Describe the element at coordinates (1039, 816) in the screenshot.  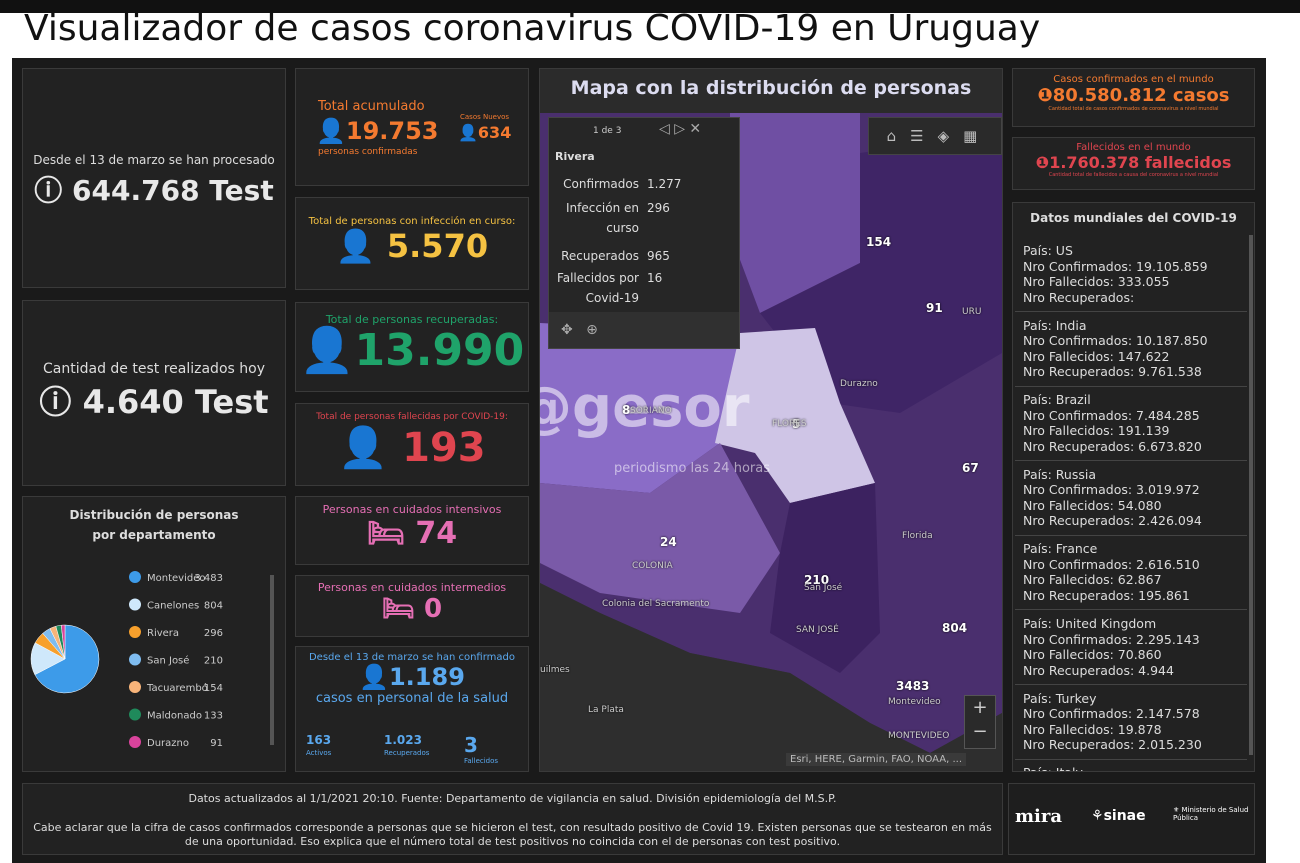
I see `logo: mira` at that location.